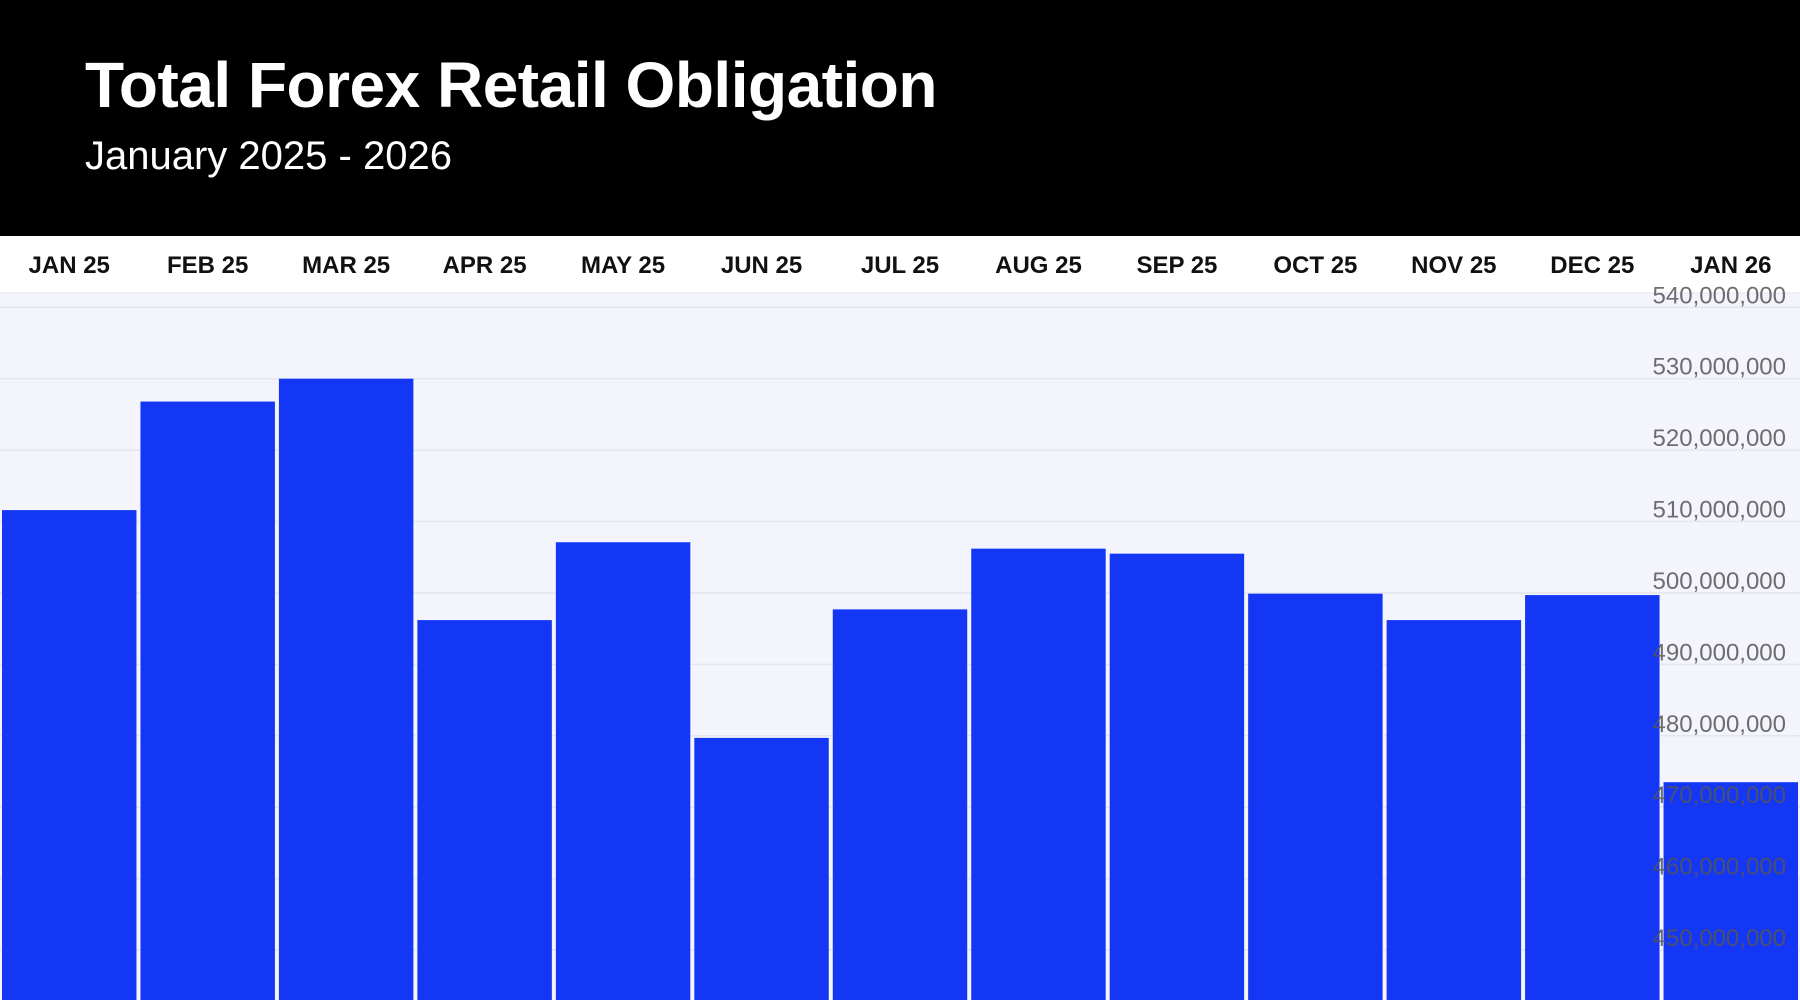 Image resolution: width=1800 pixels, height=1000 pixels. I want to click on y-tick-label: 480,000,000, so click(1719, 724).